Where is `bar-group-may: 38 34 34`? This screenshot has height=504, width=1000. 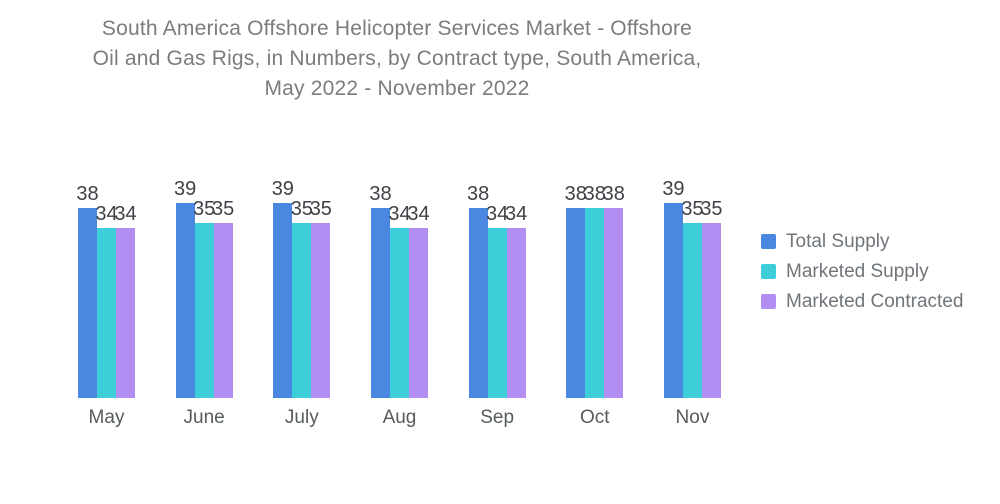 bar-group-may: 38 34 34 is located at coordinates (106, 291).